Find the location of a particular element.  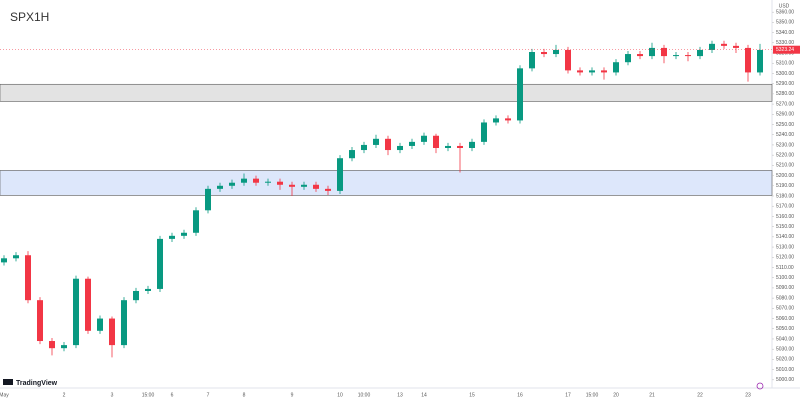

x-tick-label: 14 is located at coordinates (424, 395).